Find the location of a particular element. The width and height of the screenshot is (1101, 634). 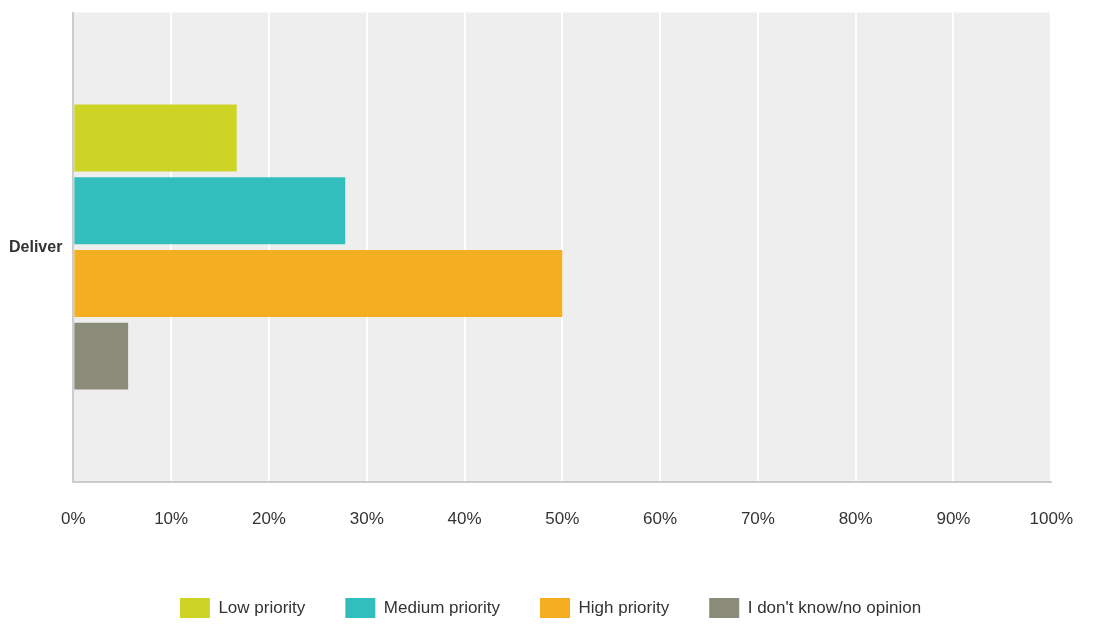

x-tick-label: 20% is located at coordinates (268, 519).